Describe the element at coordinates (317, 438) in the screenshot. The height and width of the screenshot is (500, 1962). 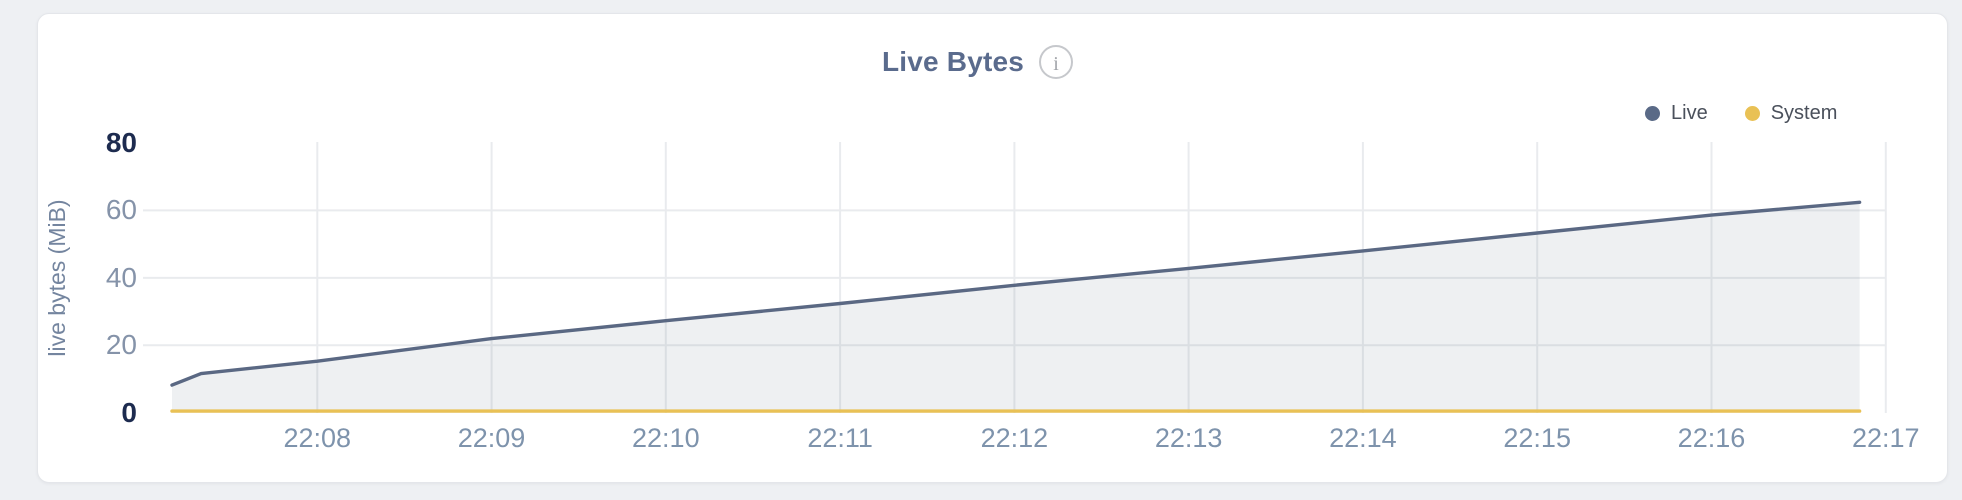
I see `x-tick-label: 22:08` at that location.